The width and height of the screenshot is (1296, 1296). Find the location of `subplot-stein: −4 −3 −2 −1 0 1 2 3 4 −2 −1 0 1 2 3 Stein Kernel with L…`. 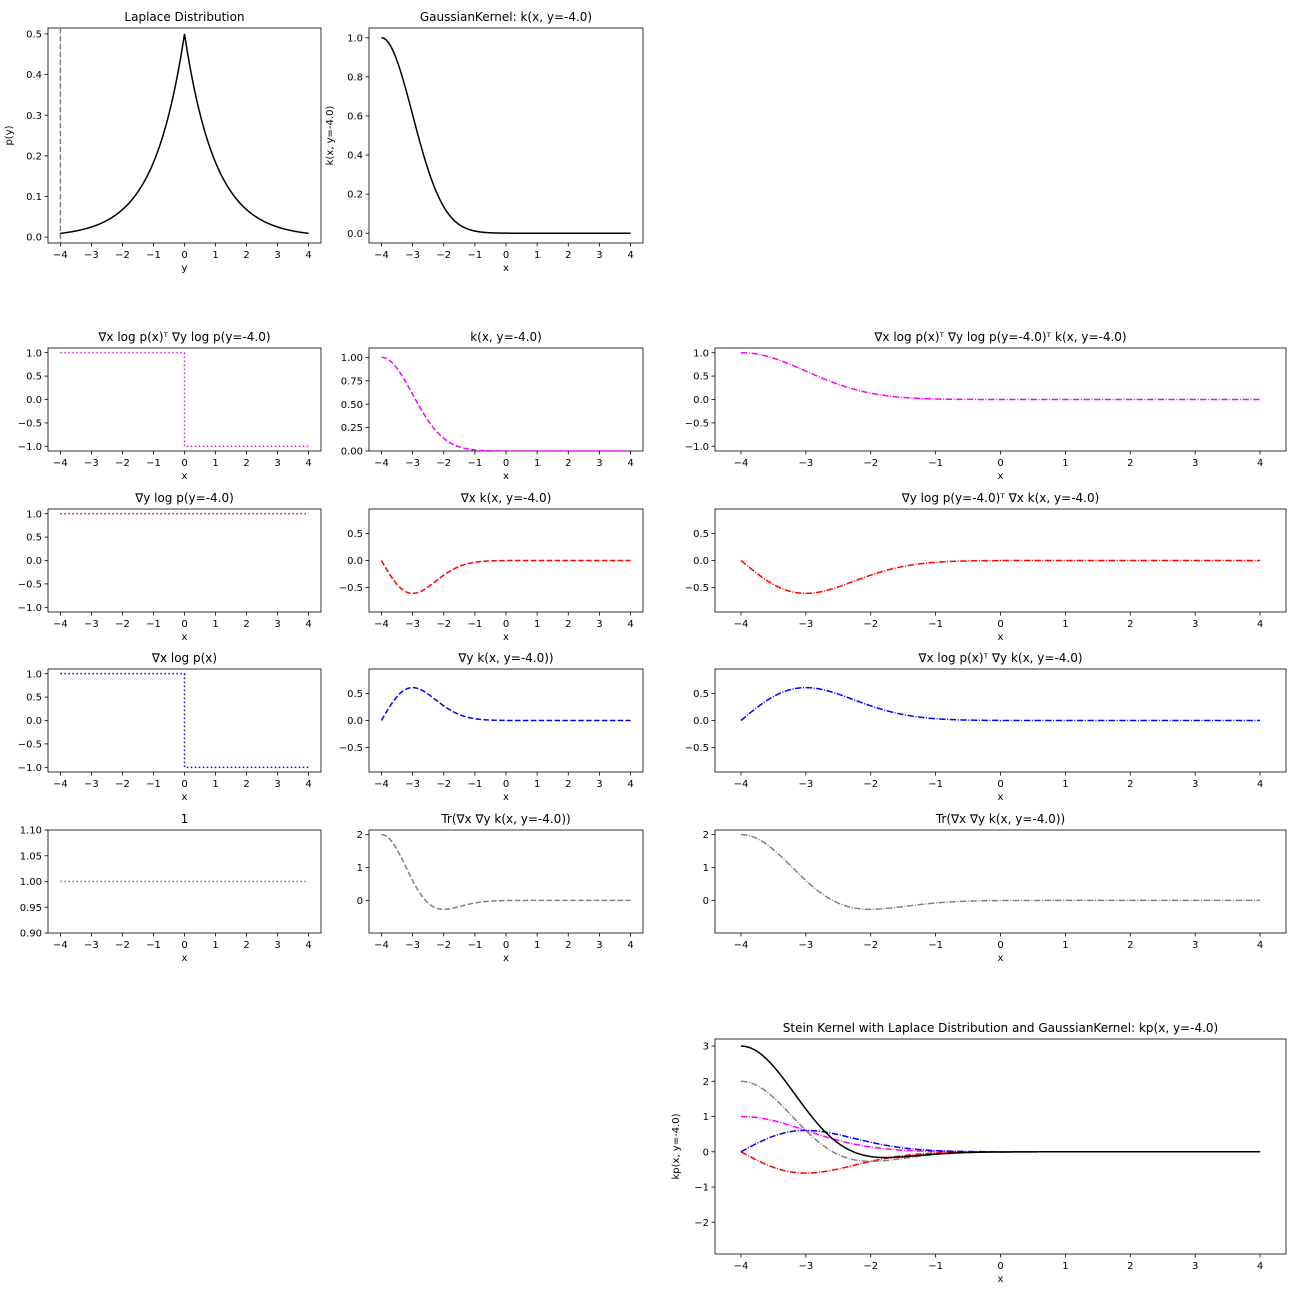

subplot-stein: −4 −3 −2 −1 0 1 2 3 4 −2 −1 0 1 2 3 Stein Kernel with L… is located at coordinates (979, 1153).